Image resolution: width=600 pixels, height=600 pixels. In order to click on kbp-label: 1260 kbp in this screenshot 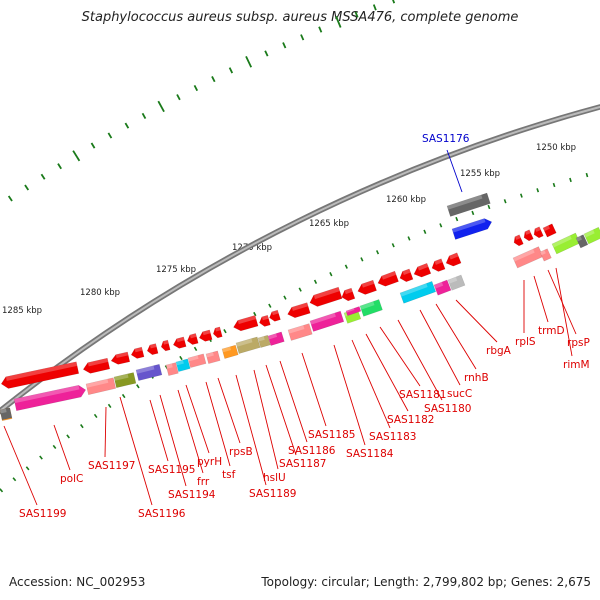, I will do `click(406, 200)`.